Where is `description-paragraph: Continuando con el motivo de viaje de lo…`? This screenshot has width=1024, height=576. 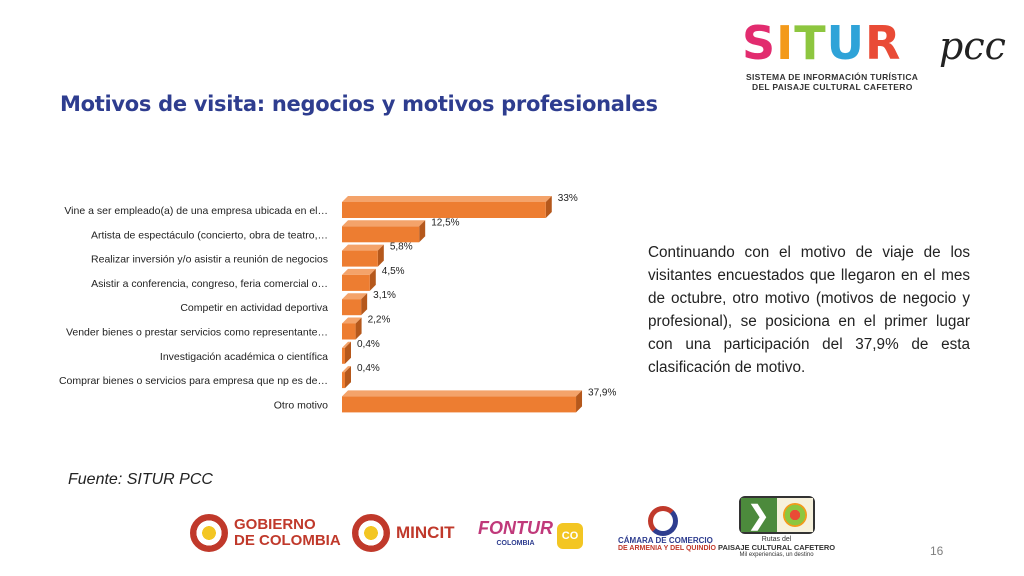 description-paragraph: Continuando con el motivo de viaje de lo… is located at coordinates (809, 310).